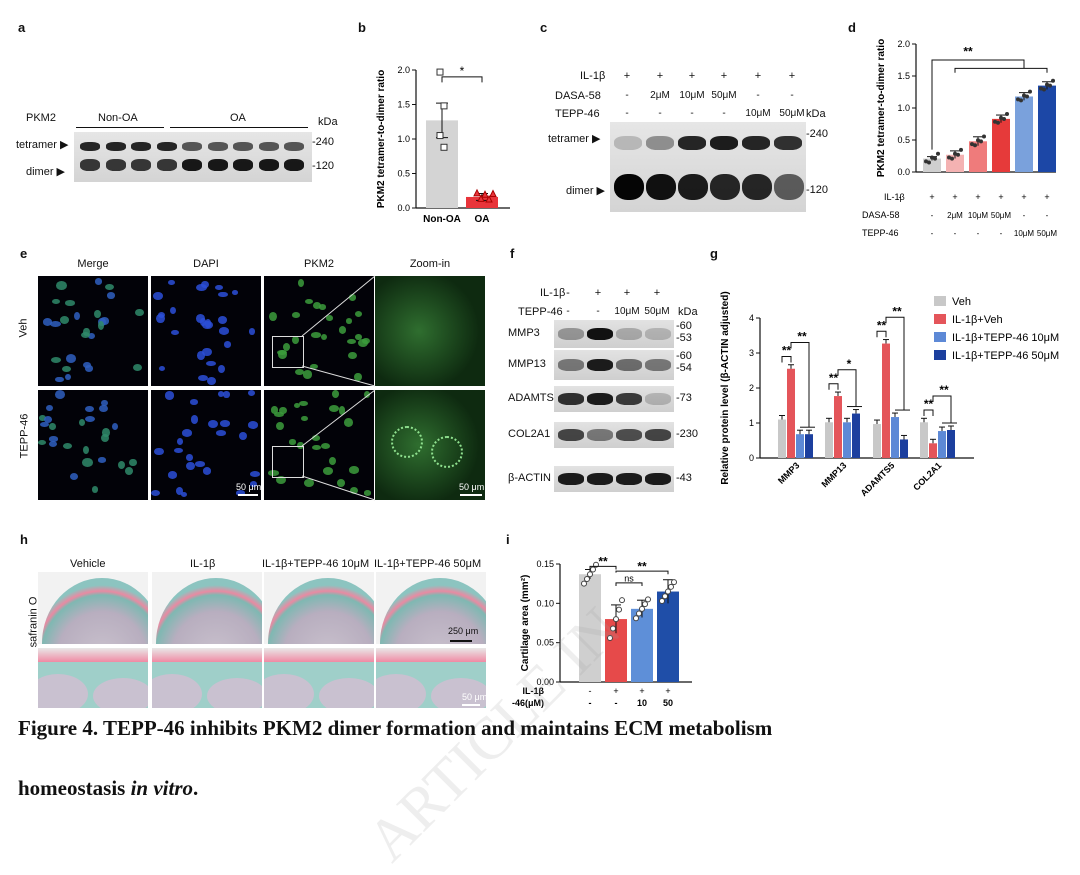 Image resolution: width=1080 pixels, height=875 pixels. What do you see at coordinates (196, 788) in the screenshot?
I see `caption-period: .` at bounding box center [196, 788].